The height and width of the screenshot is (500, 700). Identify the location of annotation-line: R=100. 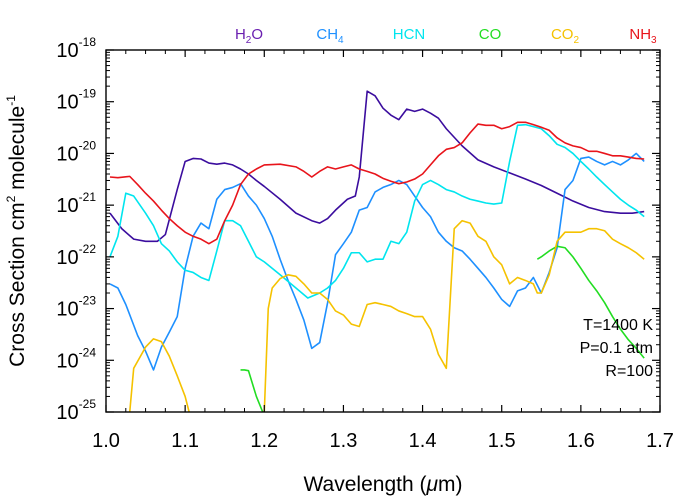
(629, 371).